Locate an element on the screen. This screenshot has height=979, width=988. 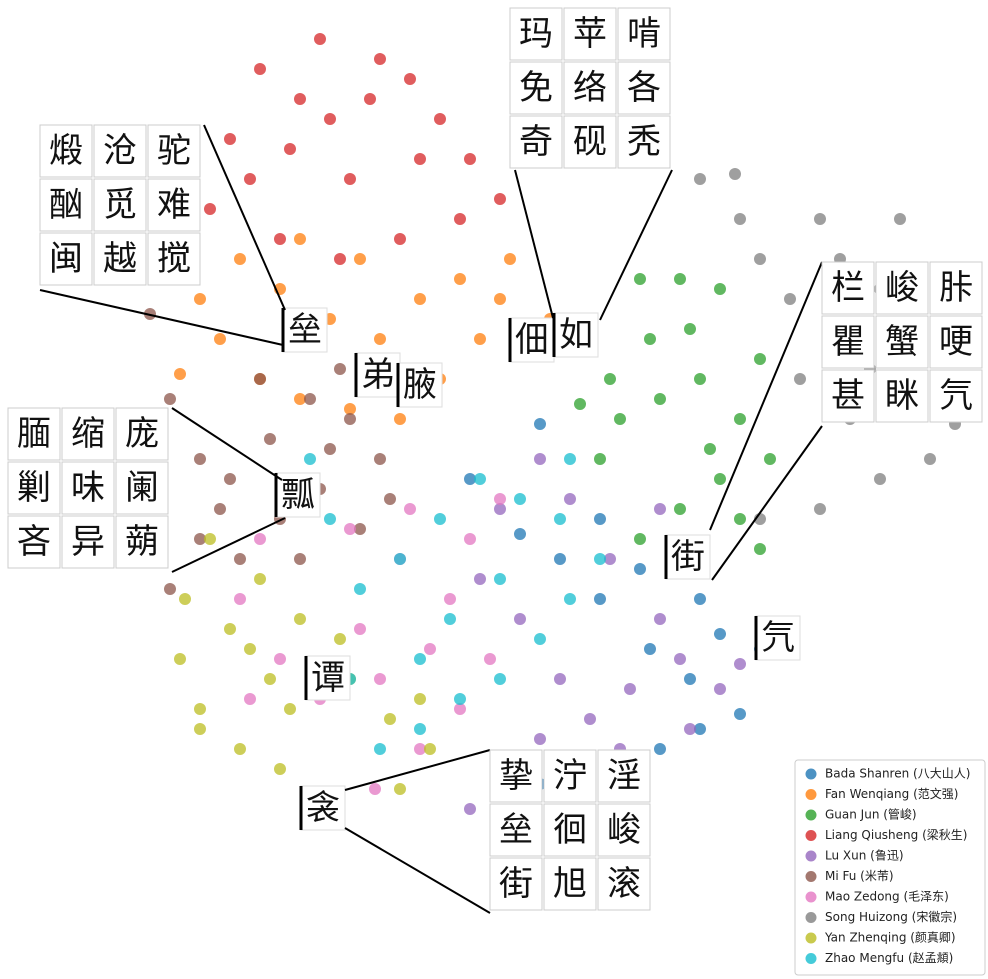
label-char: 氕 is located at coordinates (778, 638).